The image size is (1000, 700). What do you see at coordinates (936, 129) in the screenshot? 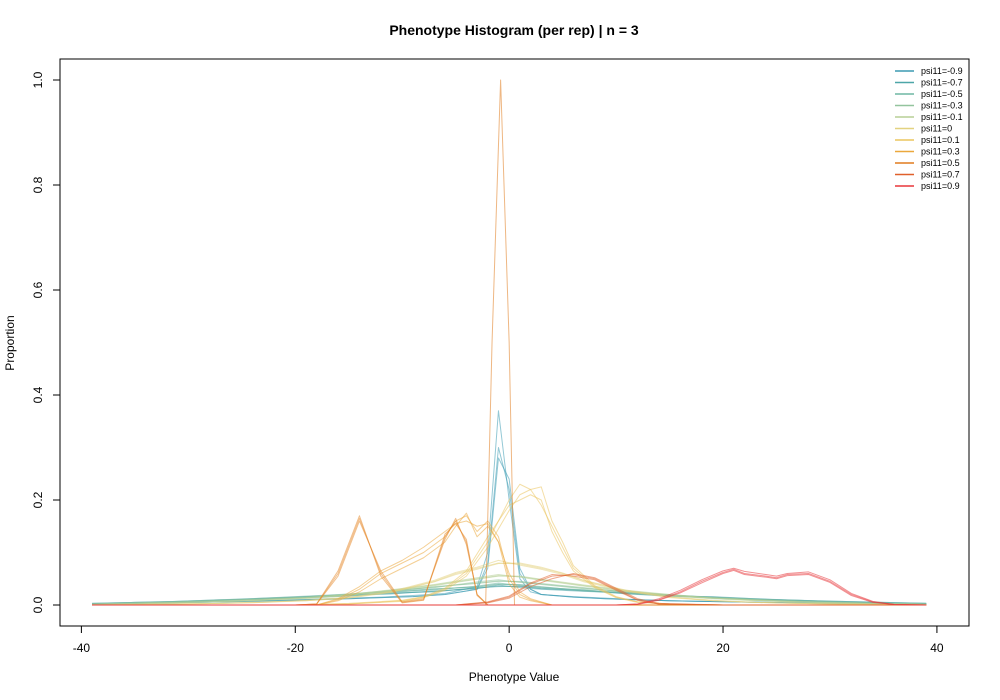
I see `legend-label-5: psi11=0` at bounding box center [936, 129].